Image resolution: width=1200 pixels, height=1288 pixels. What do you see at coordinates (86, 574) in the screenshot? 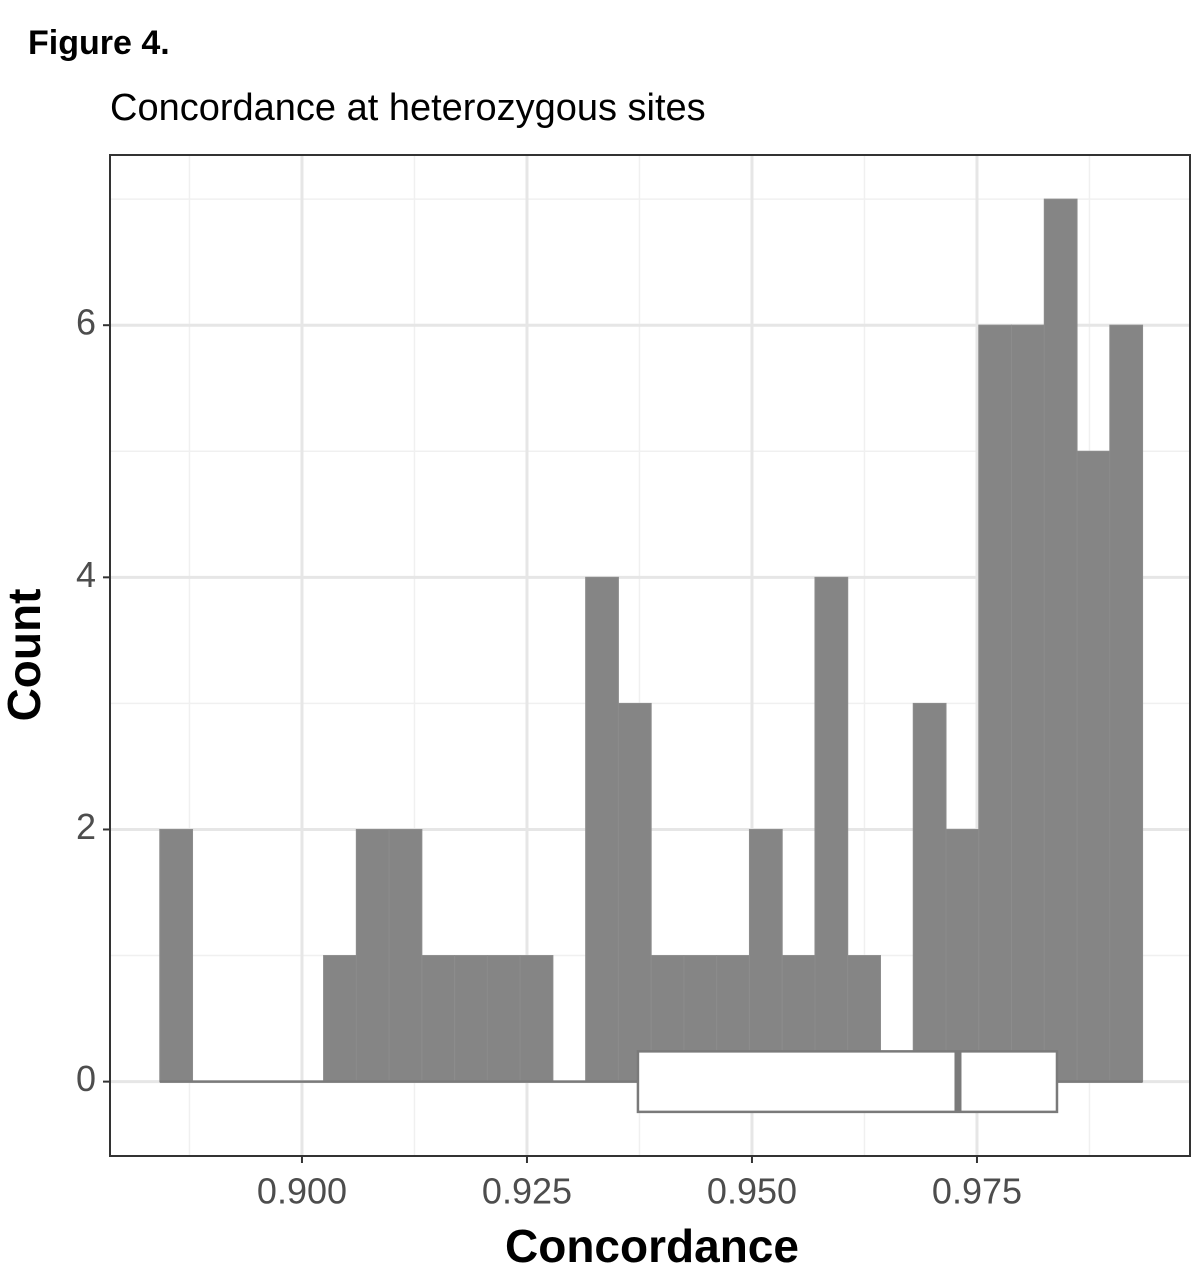
I see `y-tick-label: 4` at bounding box center [86, 574].